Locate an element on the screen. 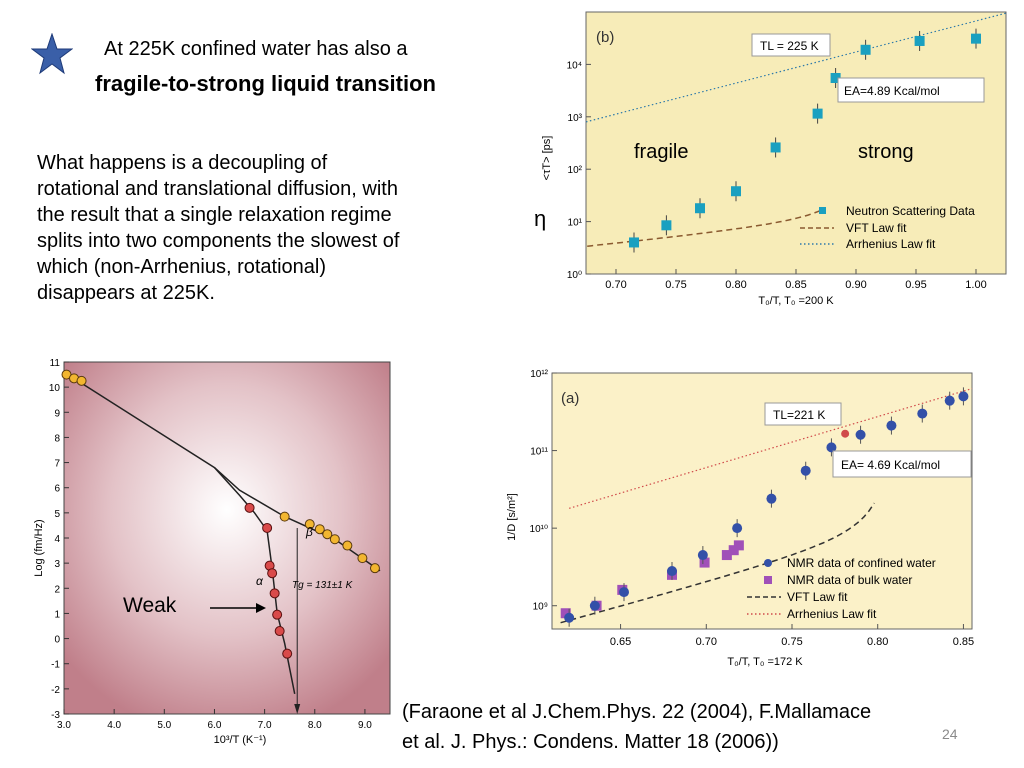  crossover-point is located at coordinates (845, 433).